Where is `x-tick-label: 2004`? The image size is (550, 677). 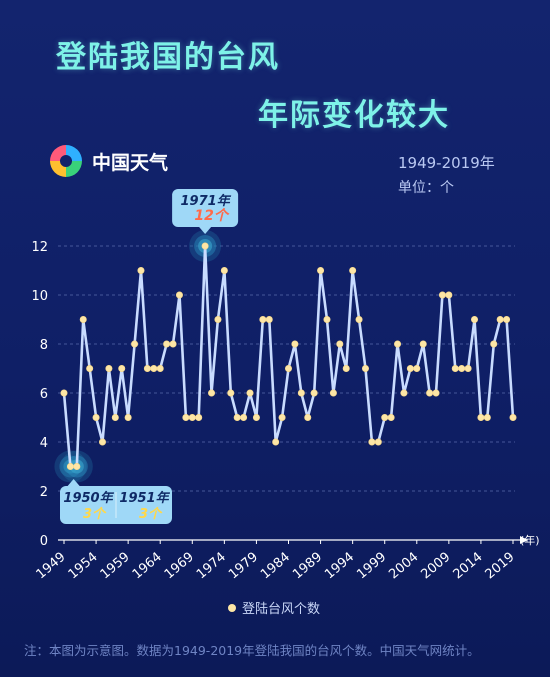
x-tick-label: 2004 is located at coordinates (403, 566).